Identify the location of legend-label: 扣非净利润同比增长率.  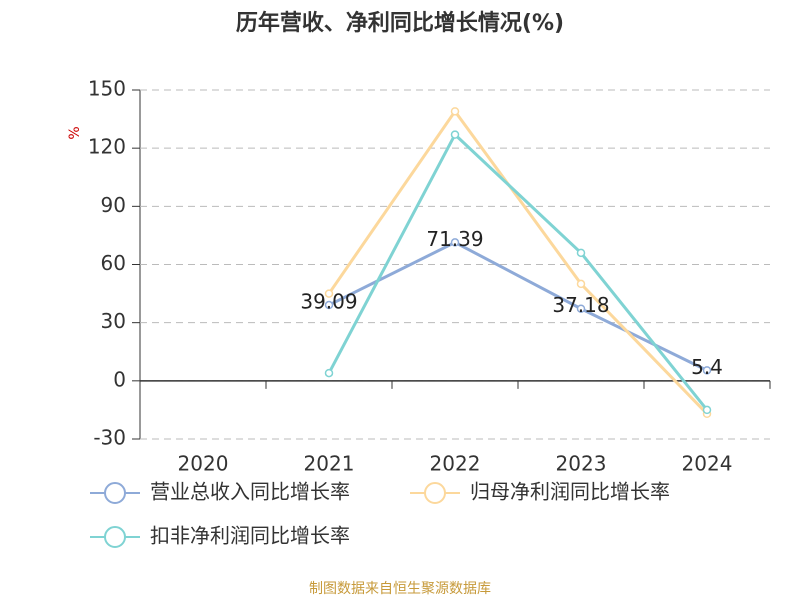
(250, 536).